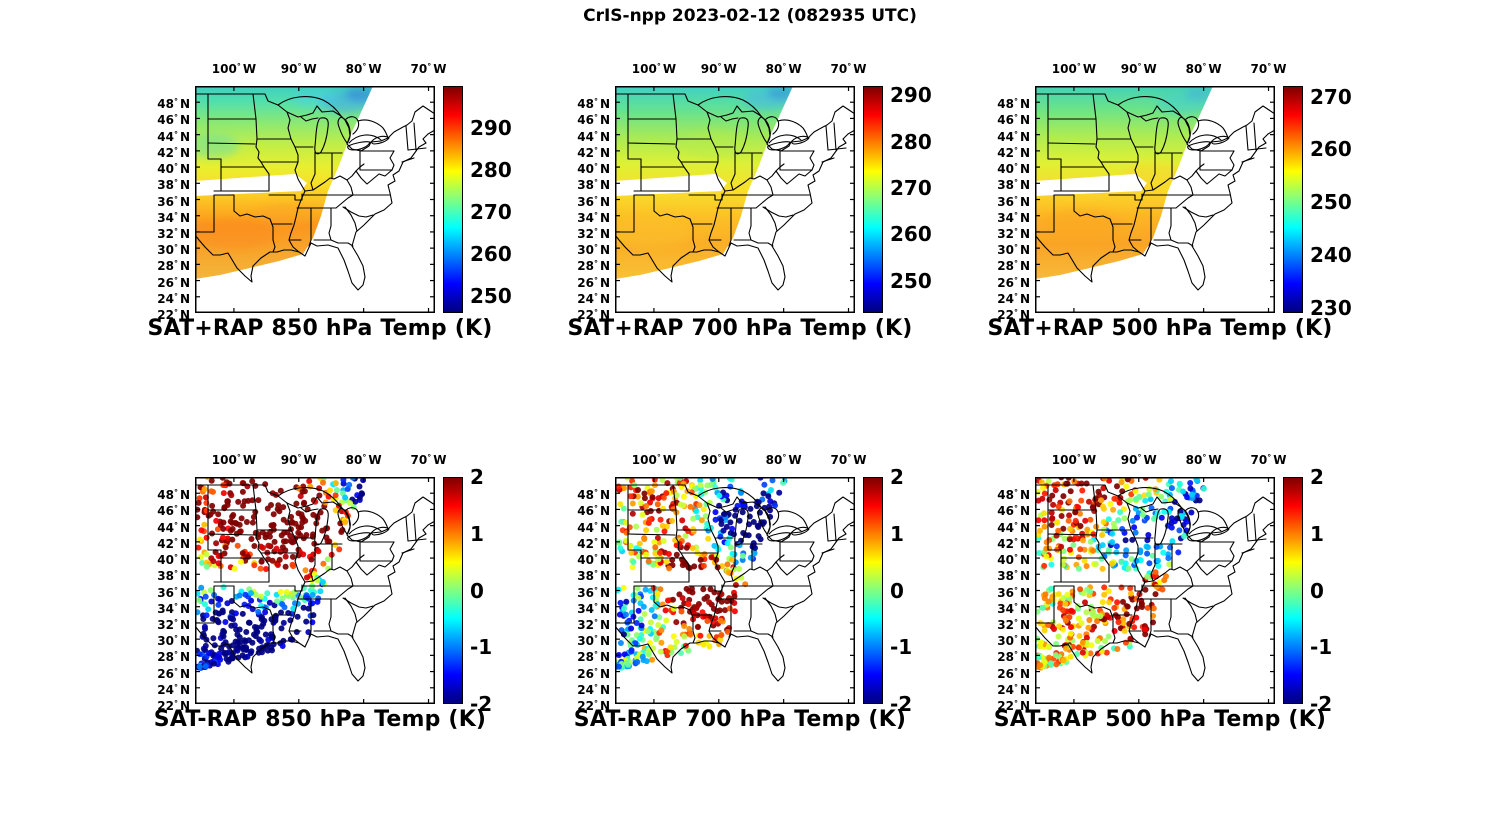 This screenshot has height=825, width=1500. Describe the element at coordinates (580, 314) in the screenshot. I see `lat-tick-label: 22° N` at that location.